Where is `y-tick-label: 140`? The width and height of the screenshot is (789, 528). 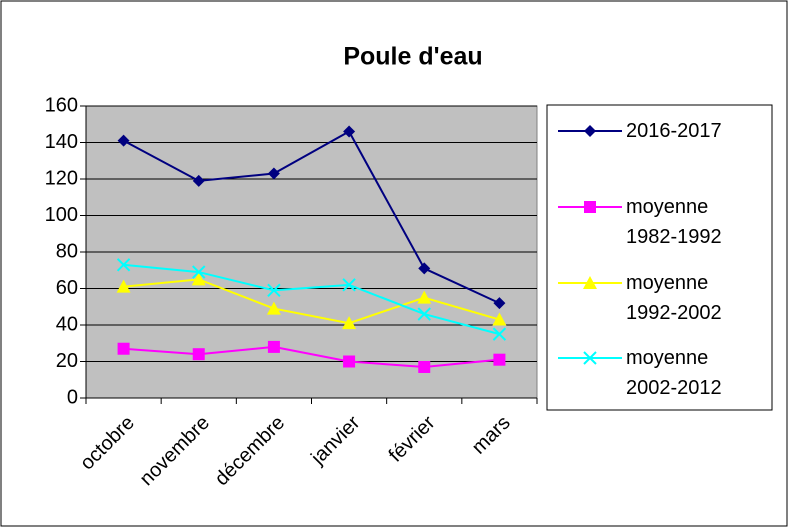 y-tick-label: 140 is located at coordinates (61, 142).